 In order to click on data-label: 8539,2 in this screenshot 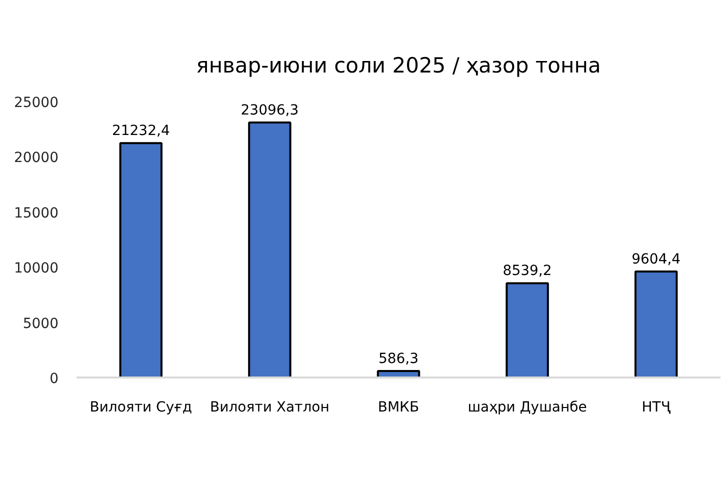, I will do `click(527, 271)`.